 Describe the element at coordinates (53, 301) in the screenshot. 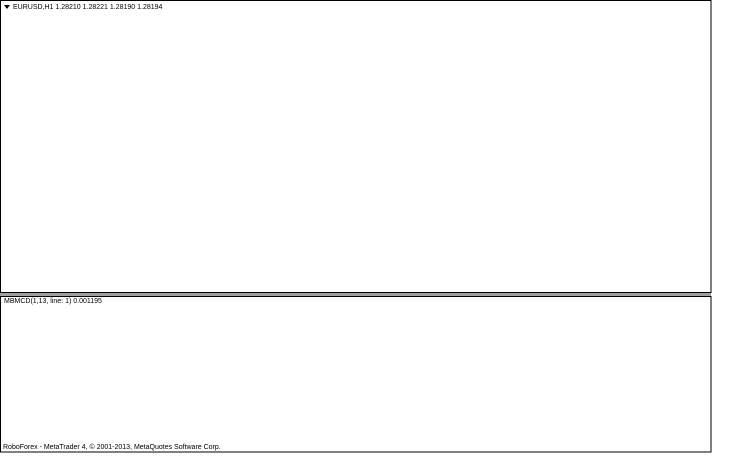

I see `indicator-title: MBMCD(1,13, line: 1) 0.001195` at that location.